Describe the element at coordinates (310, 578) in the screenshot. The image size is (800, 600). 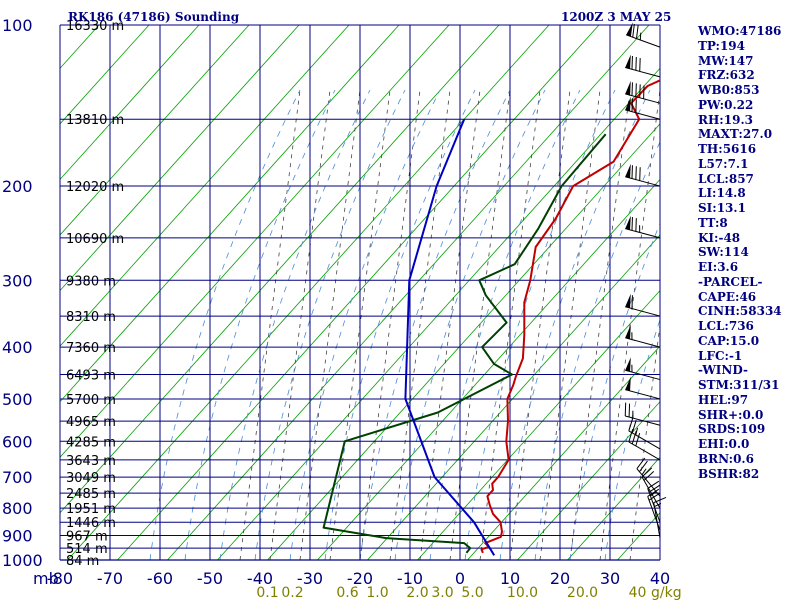
I see `temperature-tick-label: -30` at that location.